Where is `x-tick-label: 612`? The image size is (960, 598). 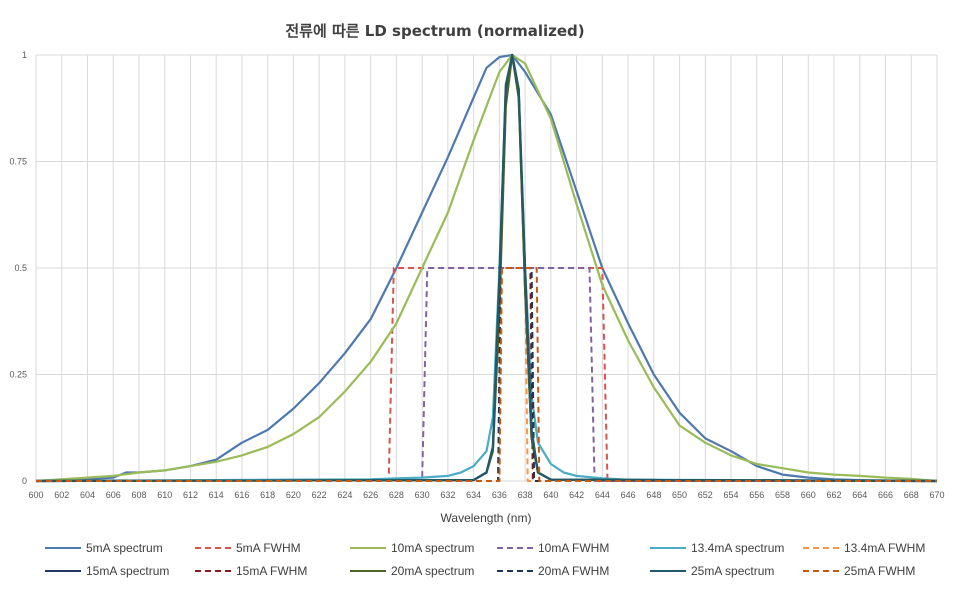 x-tick-label: 612 is located at coordinates (190, 495).